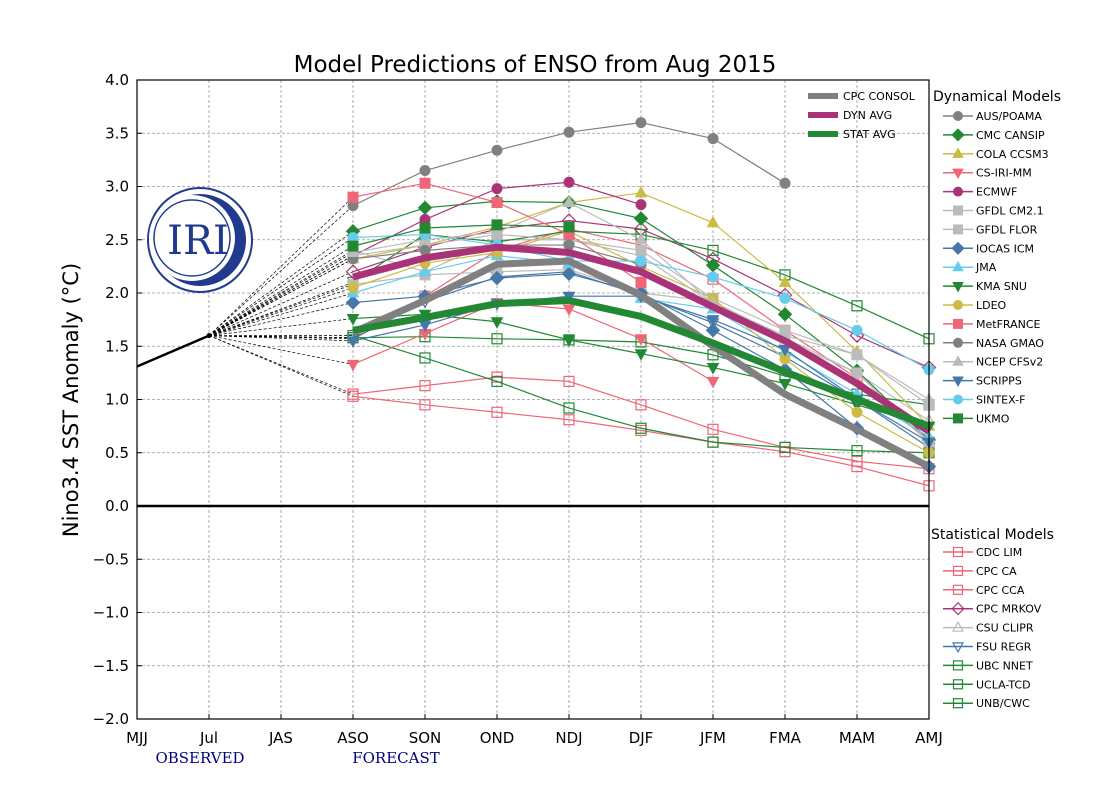 The image size is (1100, 804). Describe the element at coordinates (1004, 665) in the screenshot. I see `legend-label: UBC NNET` at that location.